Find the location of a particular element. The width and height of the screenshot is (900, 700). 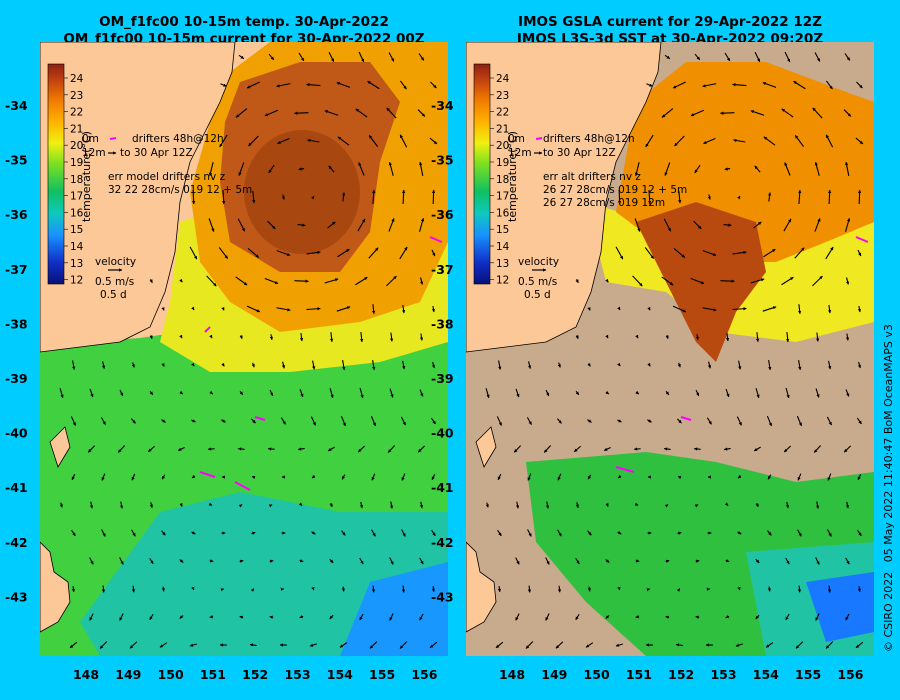

err-line3: 26 27 28cm/s 019 12m is located at coordinates (604, 203).